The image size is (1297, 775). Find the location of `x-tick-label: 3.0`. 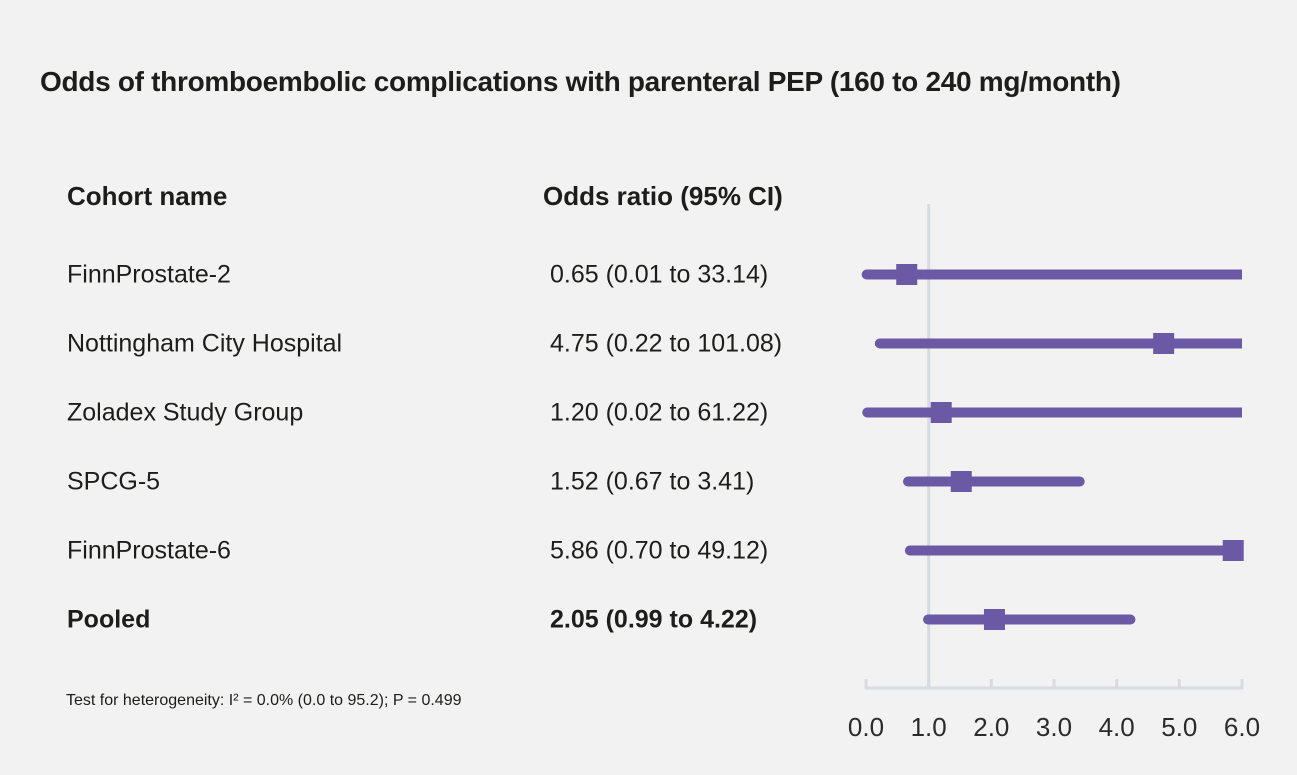

x-tick-label: 3.0 is located at coordinates (1054, 727).